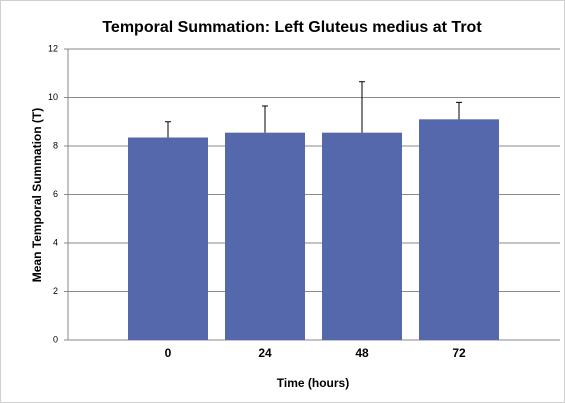 The image size is (565, 403). I want to click on y-tick-label: 8, so click(55, 145).